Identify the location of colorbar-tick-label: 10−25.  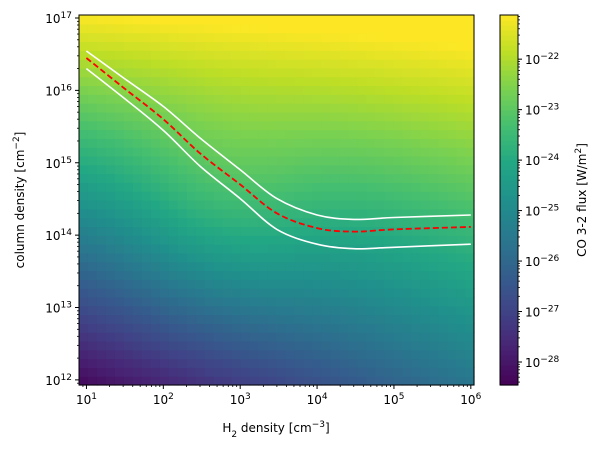
(542, 211).